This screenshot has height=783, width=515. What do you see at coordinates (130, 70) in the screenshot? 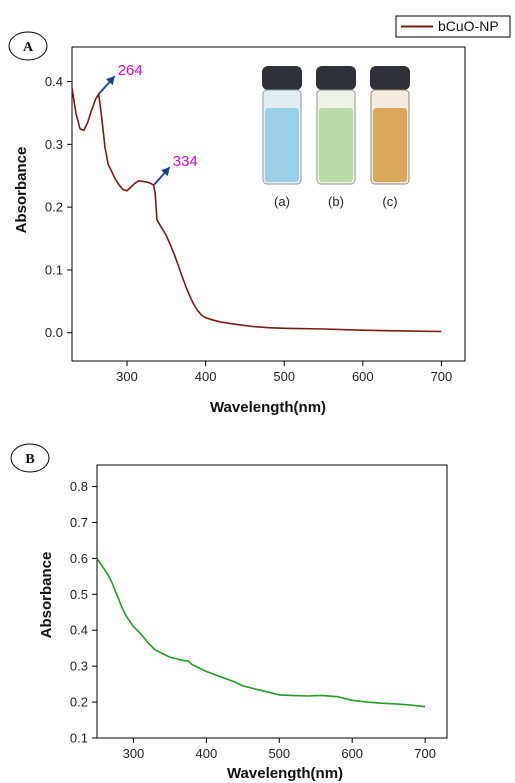
I see `peak-label-264: 264` at bounding box center [130, 70].